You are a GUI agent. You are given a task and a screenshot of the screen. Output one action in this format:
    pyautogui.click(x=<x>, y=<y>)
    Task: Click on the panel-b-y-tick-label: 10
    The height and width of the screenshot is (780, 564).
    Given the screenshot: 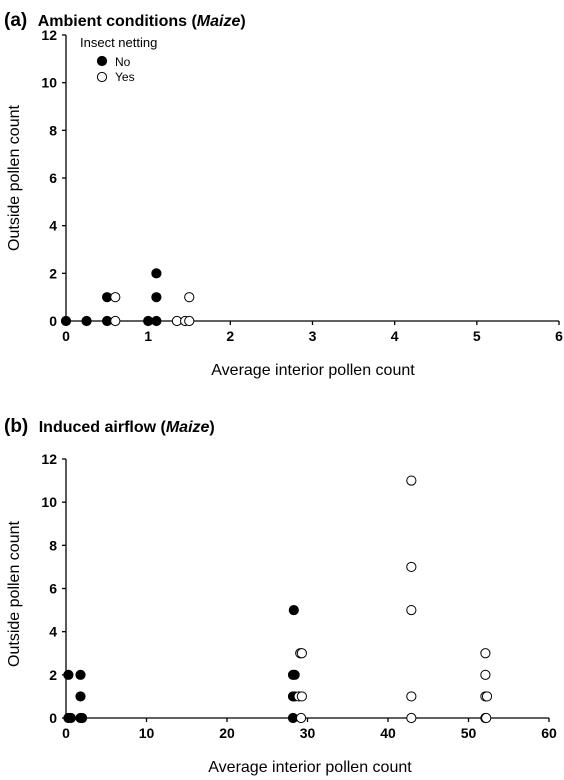 What is the action you would take?
    pyautogui.click(x=49, y=502)
    